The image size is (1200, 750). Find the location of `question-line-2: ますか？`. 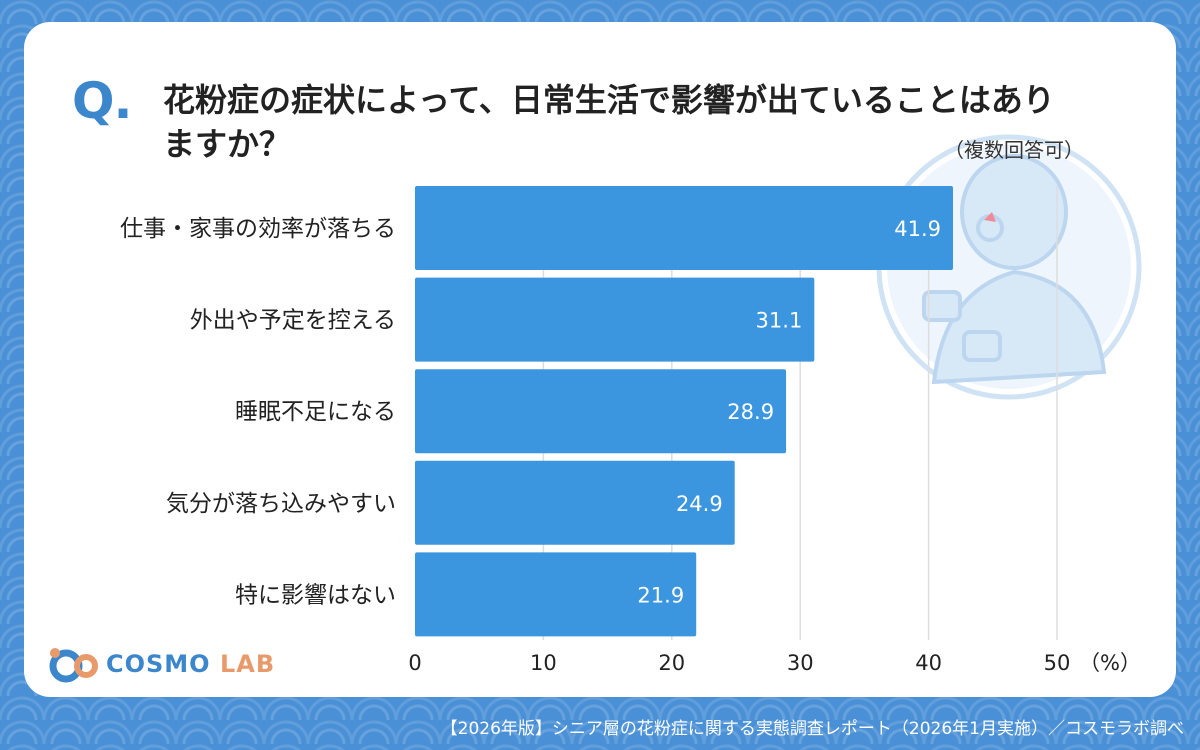

question-line-2: ますか？ is located at coordinates (227, 144).